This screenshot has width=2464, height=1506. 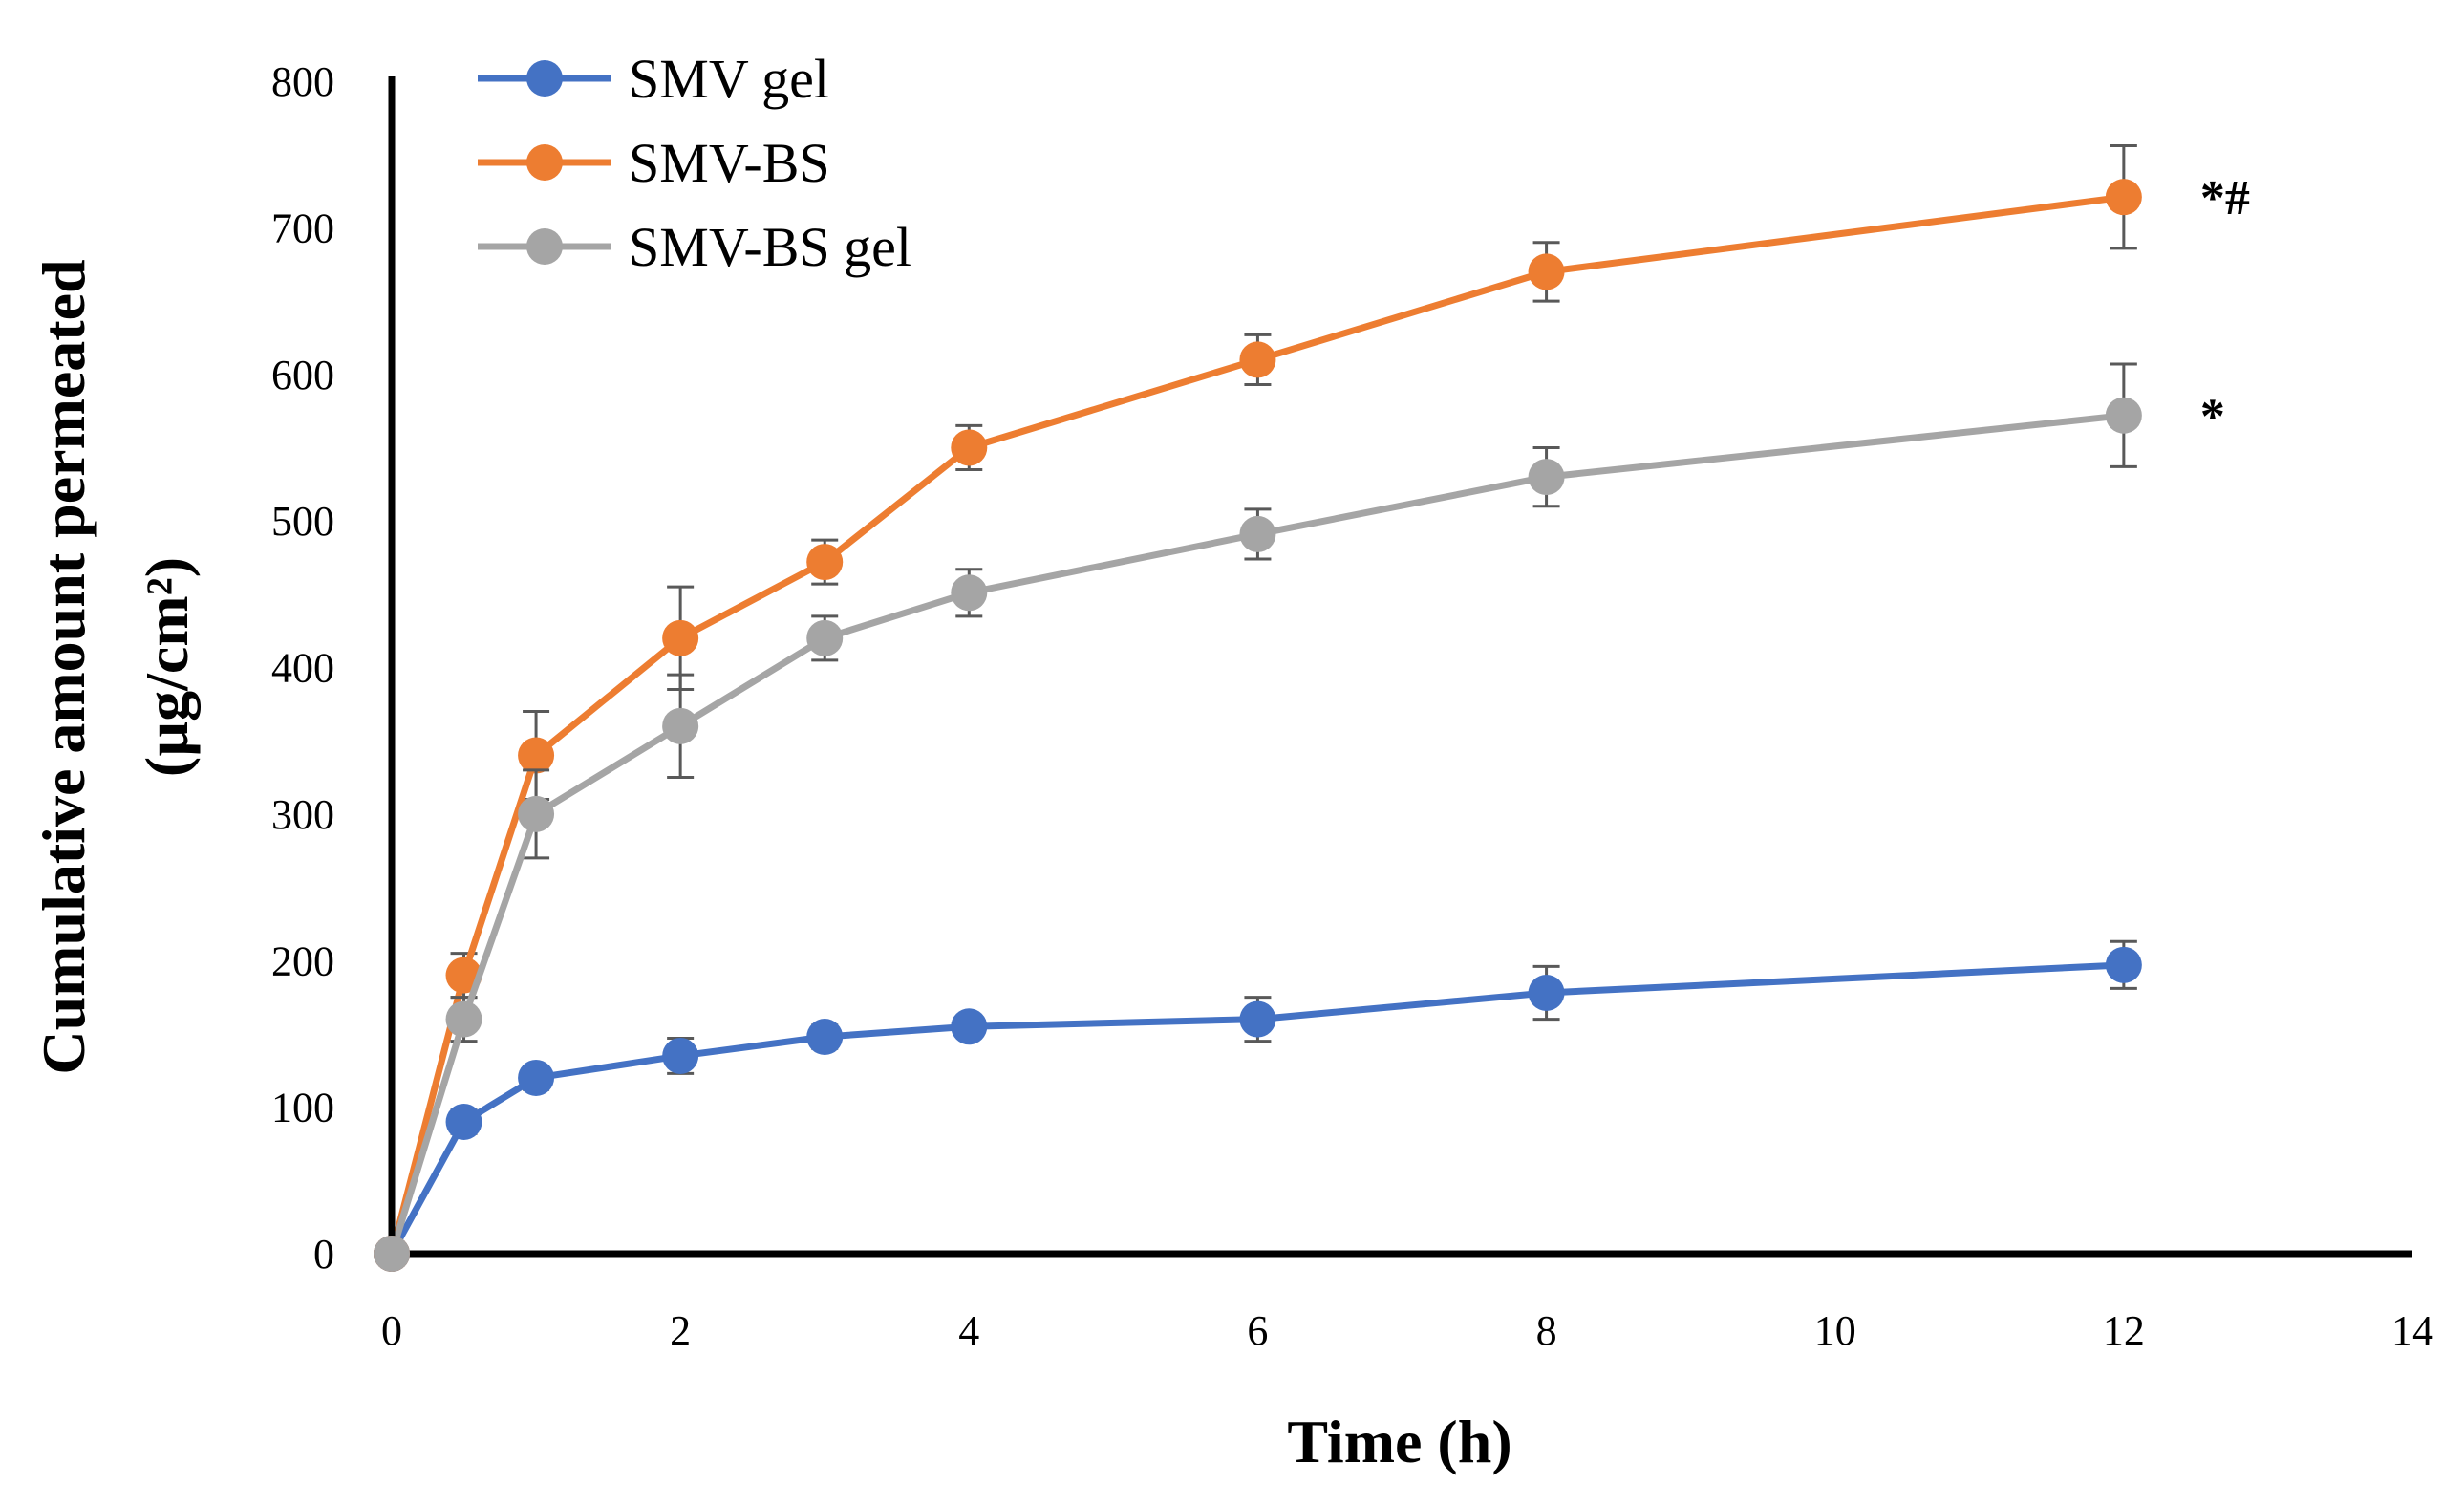 What do you see at coordinates (302, 960) in the screenshot?
I see `y-tick-label: 200` at bounding box center [302, 960].